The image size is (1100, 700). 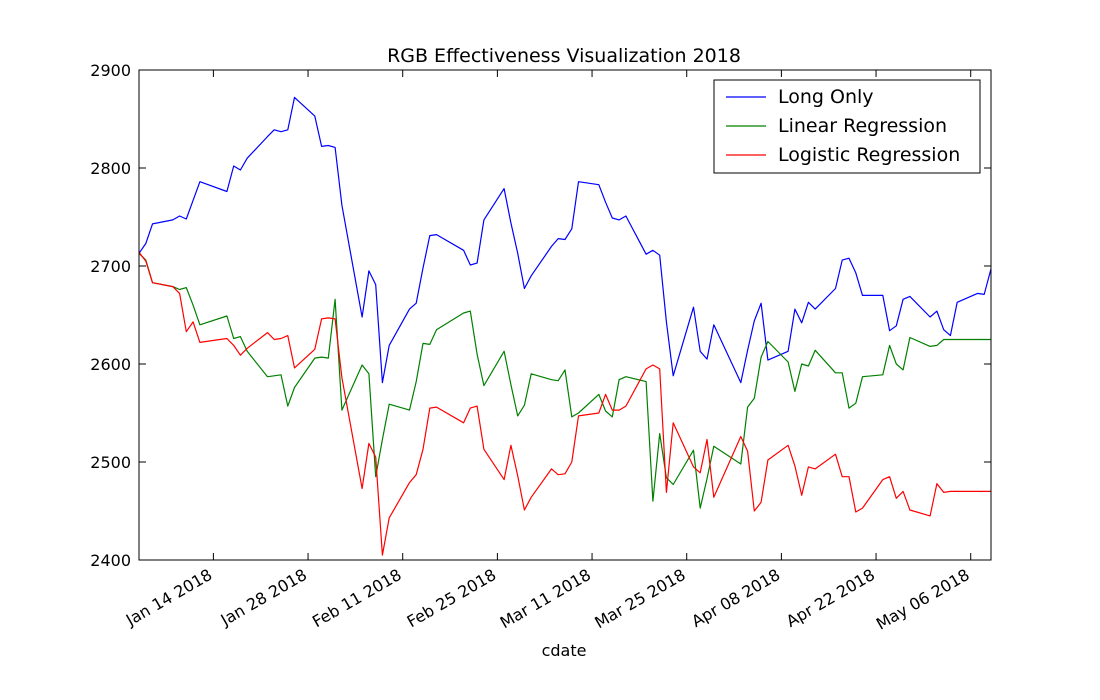 I want to click on y-tick-label: 2500, so click(x=110, y=462).